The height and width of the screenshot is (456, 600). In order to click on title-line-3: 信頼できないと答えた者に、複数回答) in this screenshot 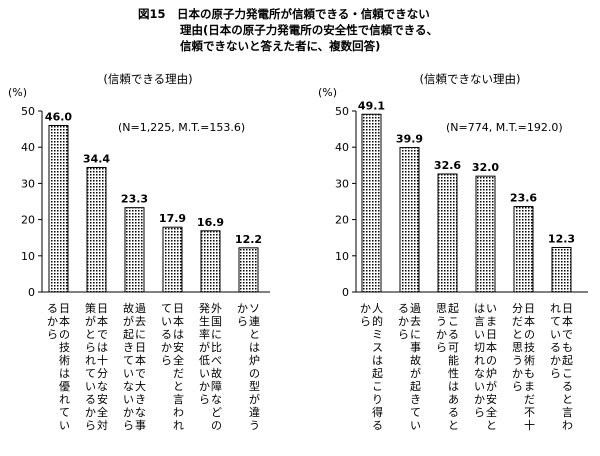, I will do `click(280, 46)`.